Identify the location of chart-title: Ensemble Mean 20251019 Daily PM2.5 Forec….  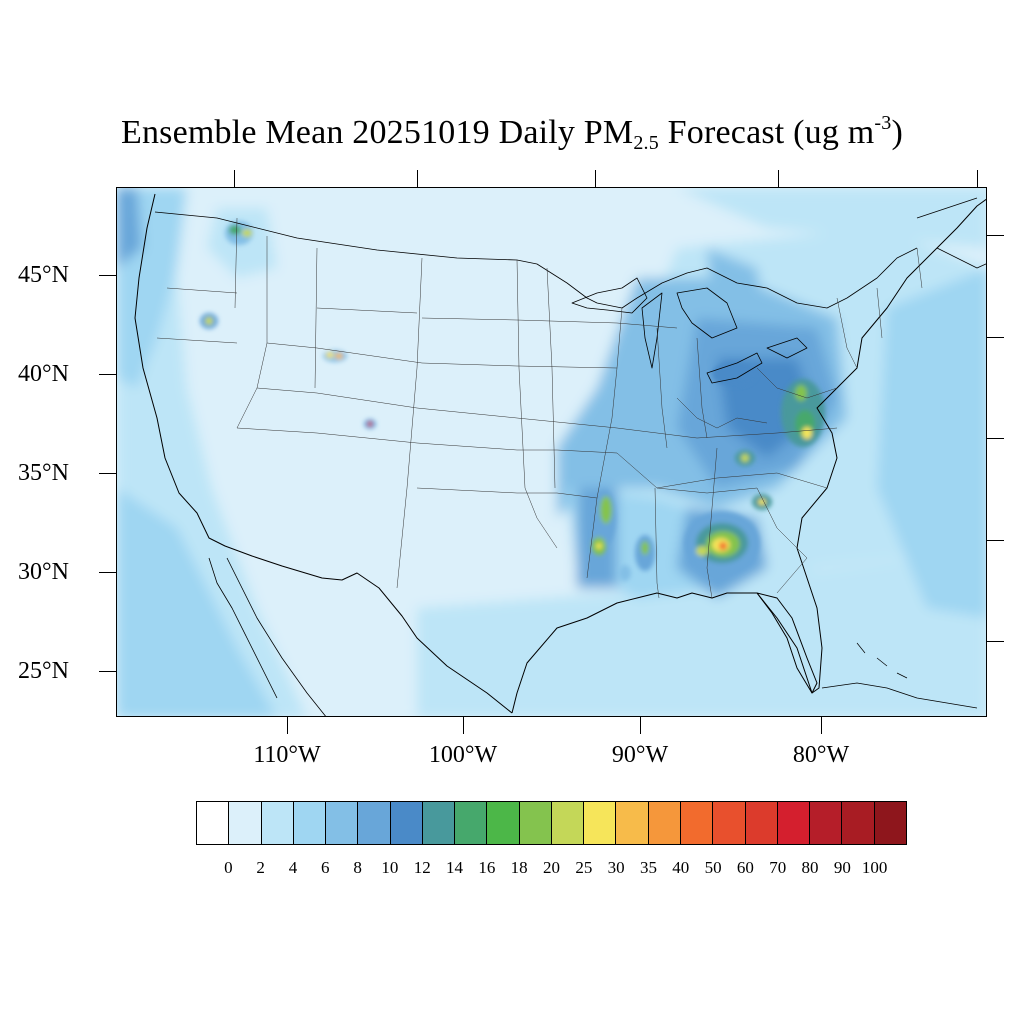
(512, 133).